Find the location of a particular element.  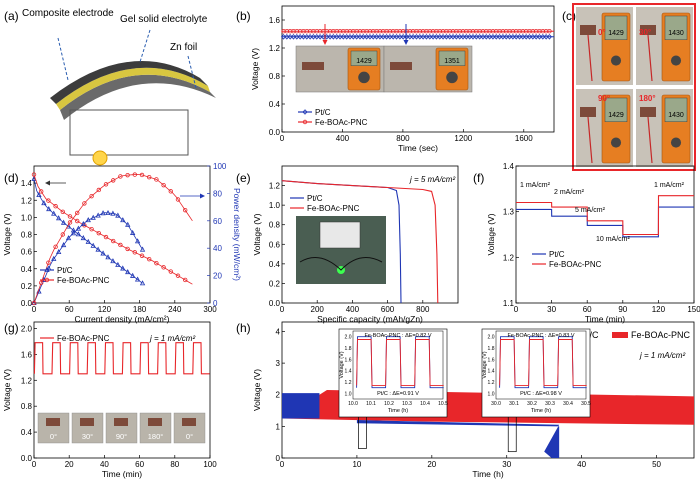

y-tick-label: 2 is located at coordinates (278, 395).